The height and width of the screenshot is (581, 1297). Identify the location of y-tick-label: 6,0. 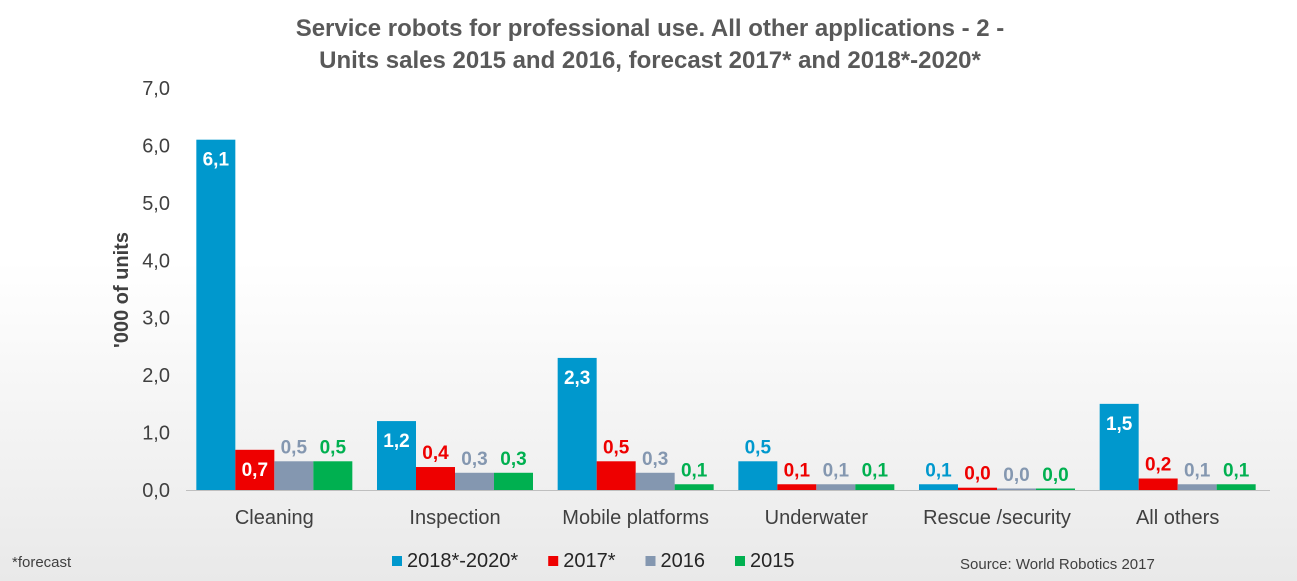
(156, 146).